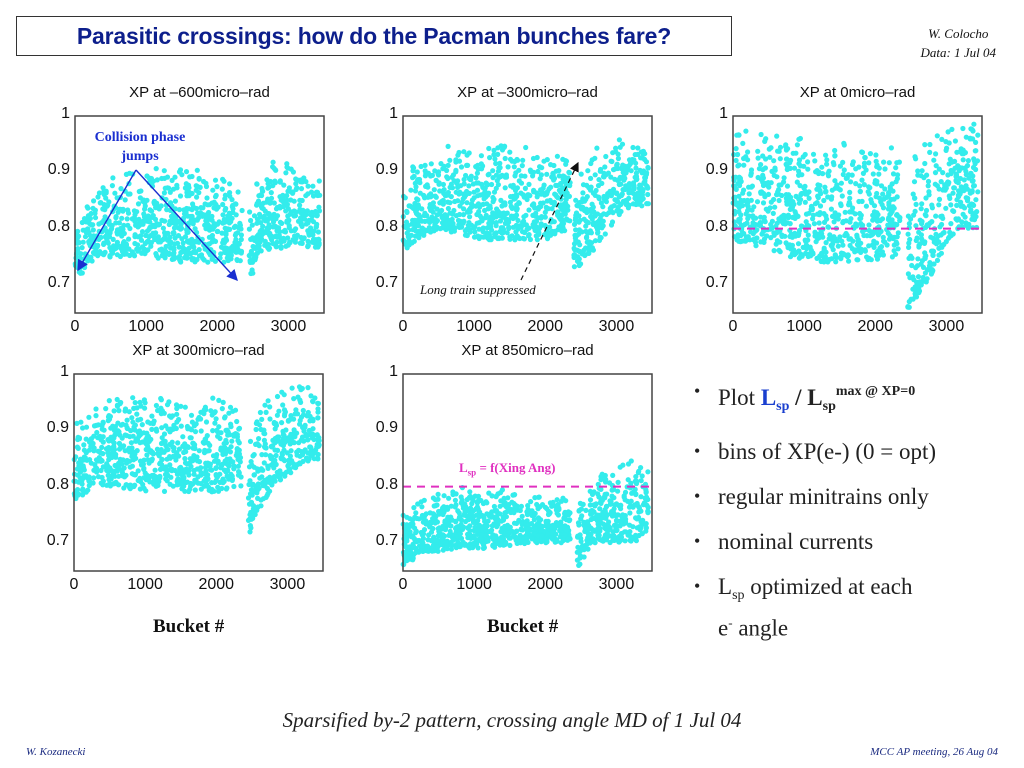  What do you see at coordinates (733, 326) in the screenshot?
I see `x-tick-label: 0` at bounding box center [733, 326].